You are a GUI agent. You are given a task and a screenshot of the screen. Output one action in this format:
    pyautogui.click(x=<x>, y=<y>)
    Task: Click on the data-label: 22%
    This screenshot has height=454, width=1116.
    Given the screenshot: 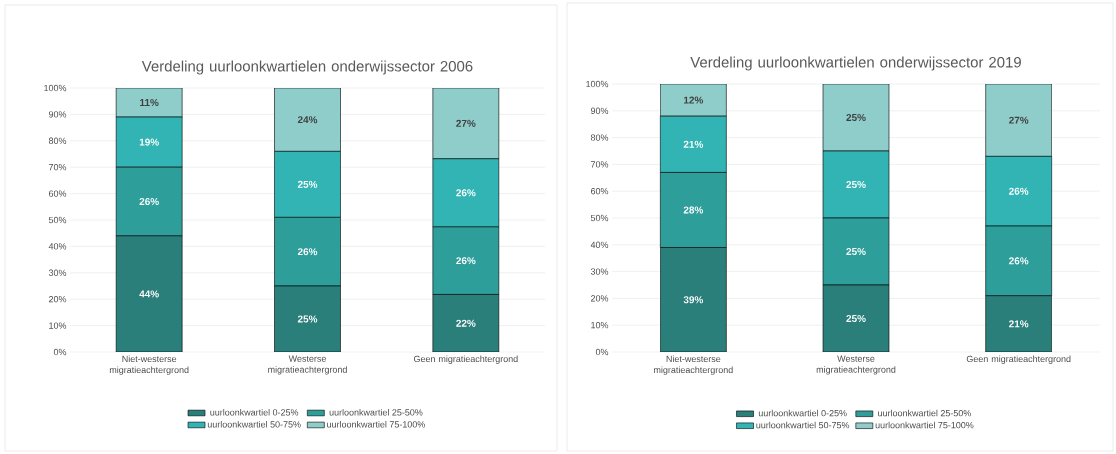 What is the action you would take?
    pyautogui.click(x=466, y=323)
    